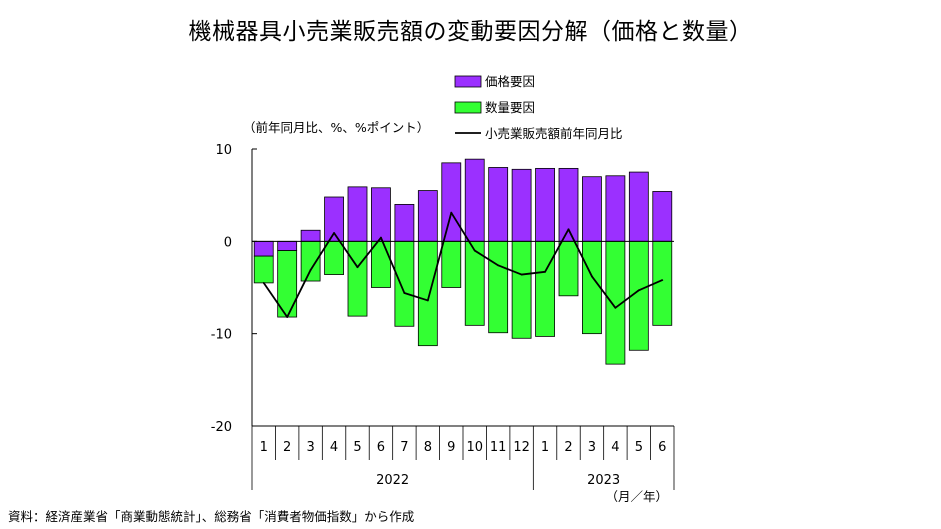 The width and height of the screenshot is (941, 529). I want to click on month-label-14: 3, so click(592, 447).